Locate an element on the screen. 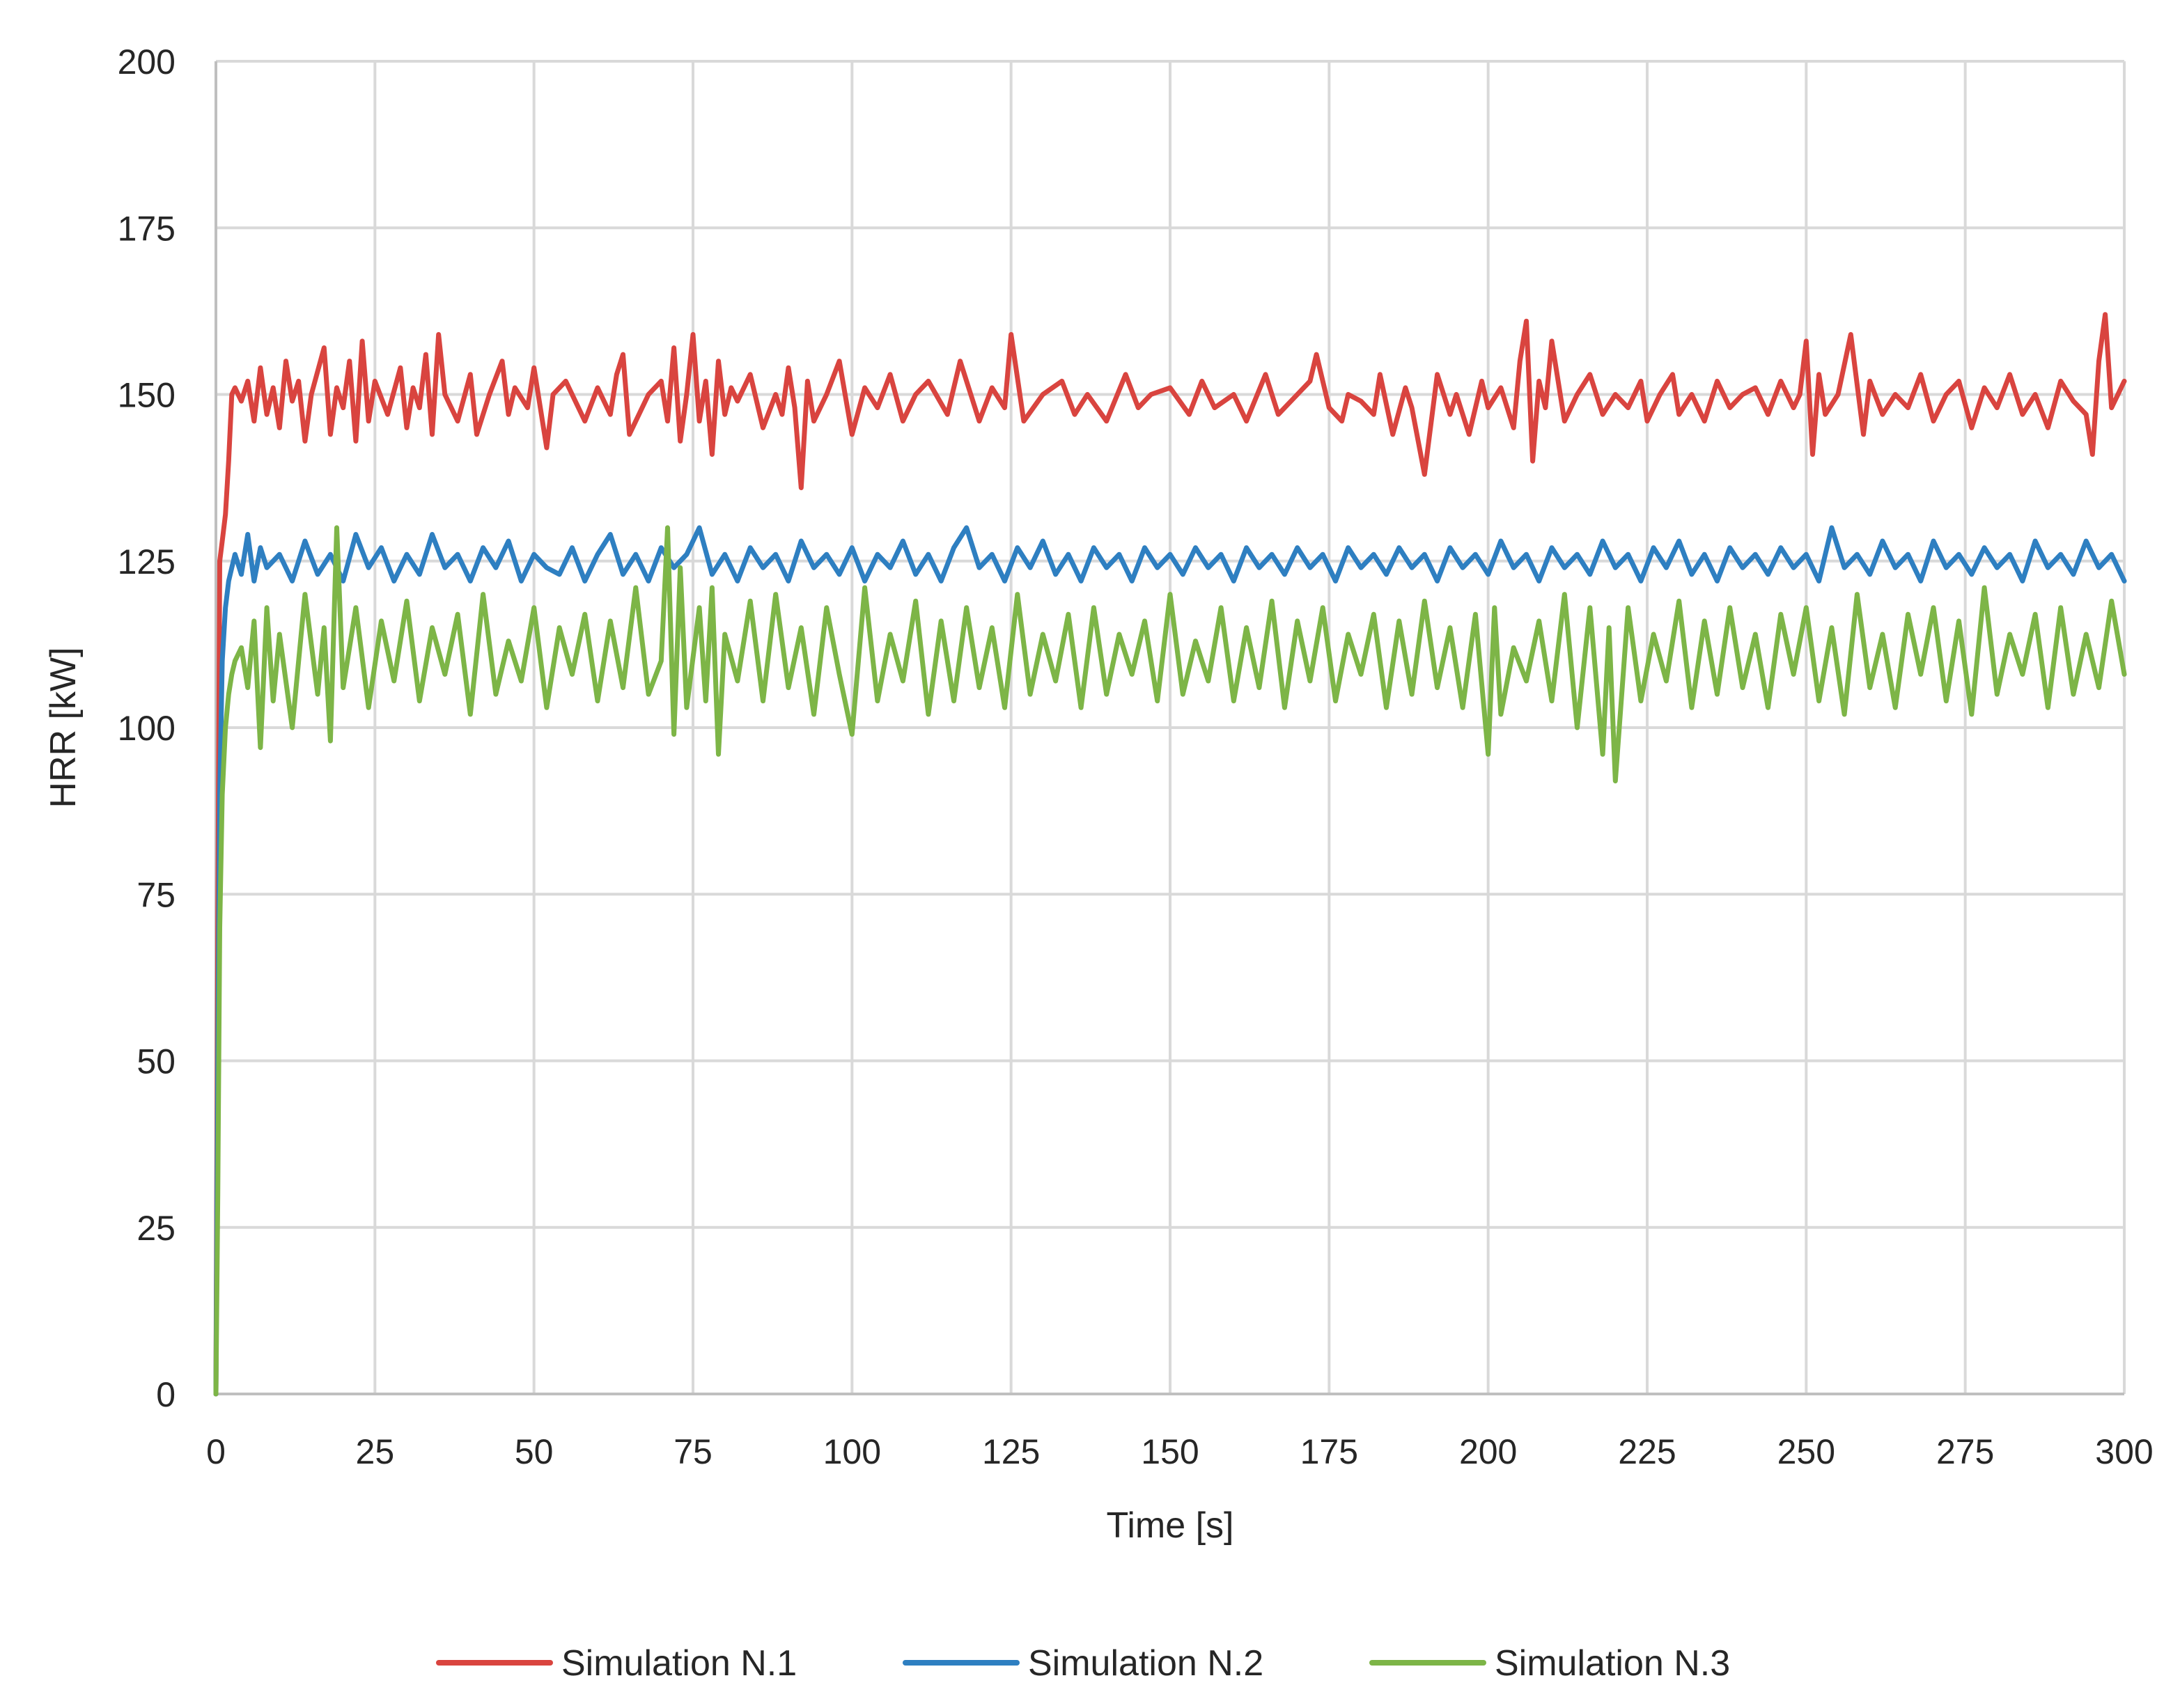  y-tick-label: 50 is located at coordinates (156, 1061).